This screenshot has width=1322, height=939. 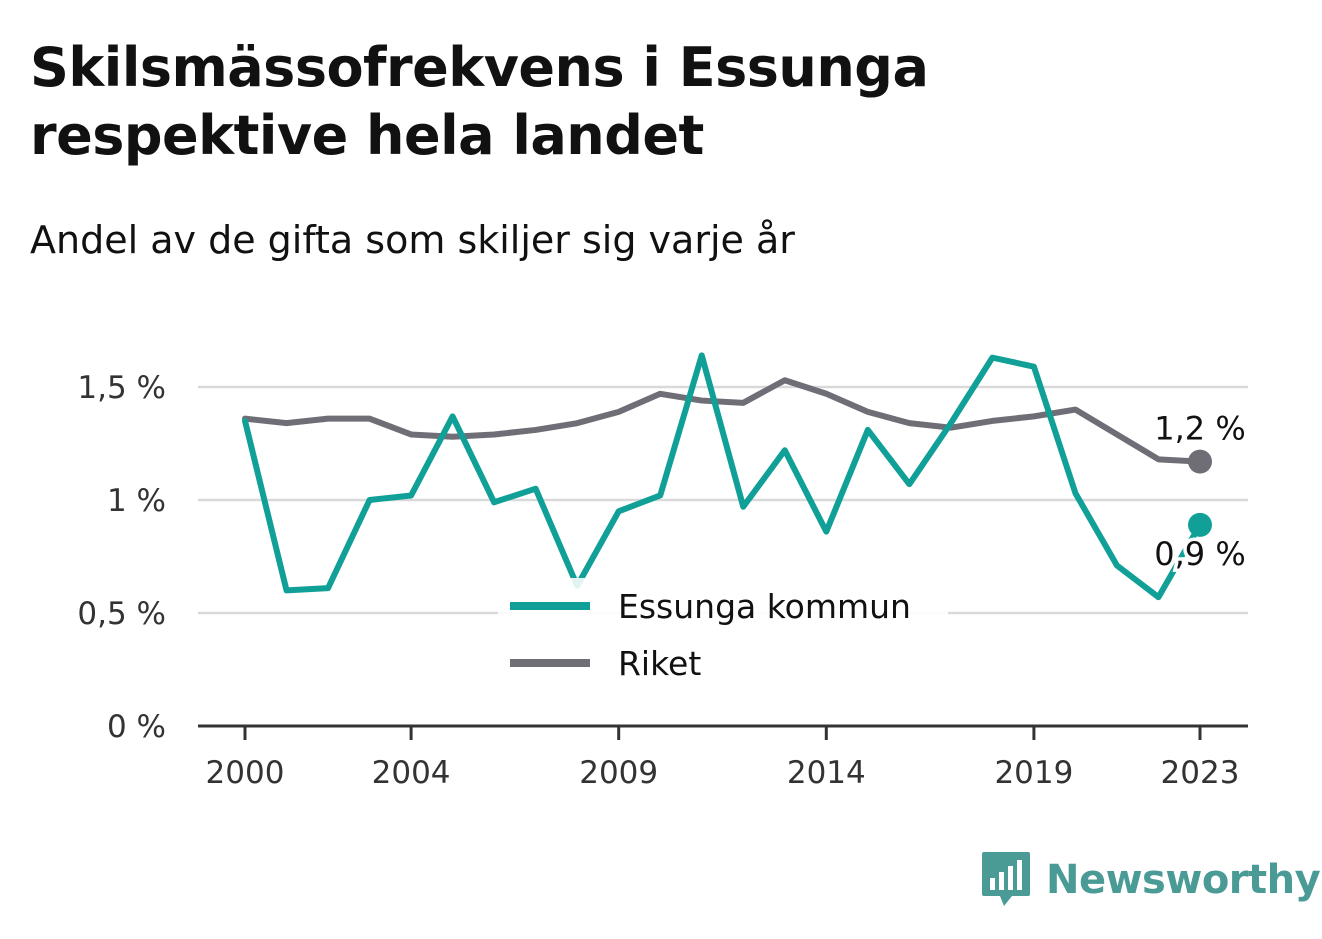 What do you see at coordinates (826, 773) in the screenshot?
I see `x-tick-label: 2014` at bounding box center [826, 773].